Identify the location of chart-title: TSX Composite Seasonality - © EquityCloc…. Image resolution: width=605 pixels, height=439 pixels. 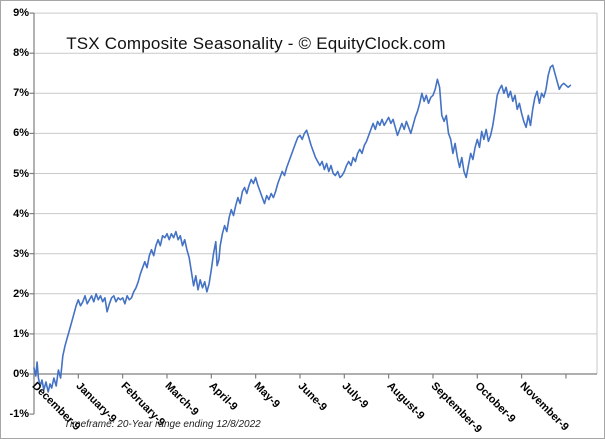
(256, 43).